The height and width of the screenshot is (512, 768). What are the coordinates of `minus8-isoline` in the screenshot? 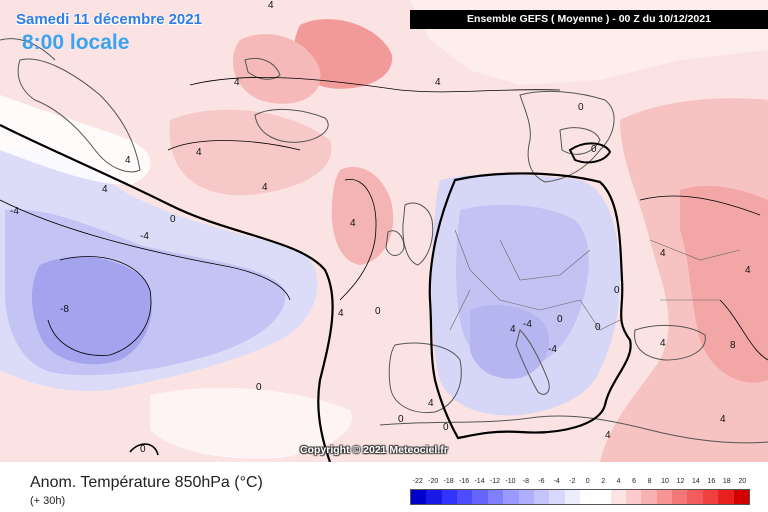 It's located at (99, 306).